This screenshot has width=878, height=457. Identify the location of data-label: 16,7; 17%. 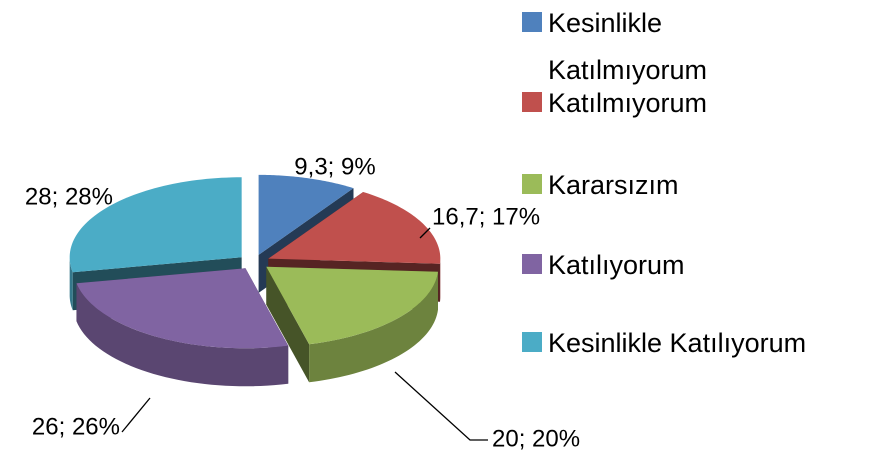
(486, 216).